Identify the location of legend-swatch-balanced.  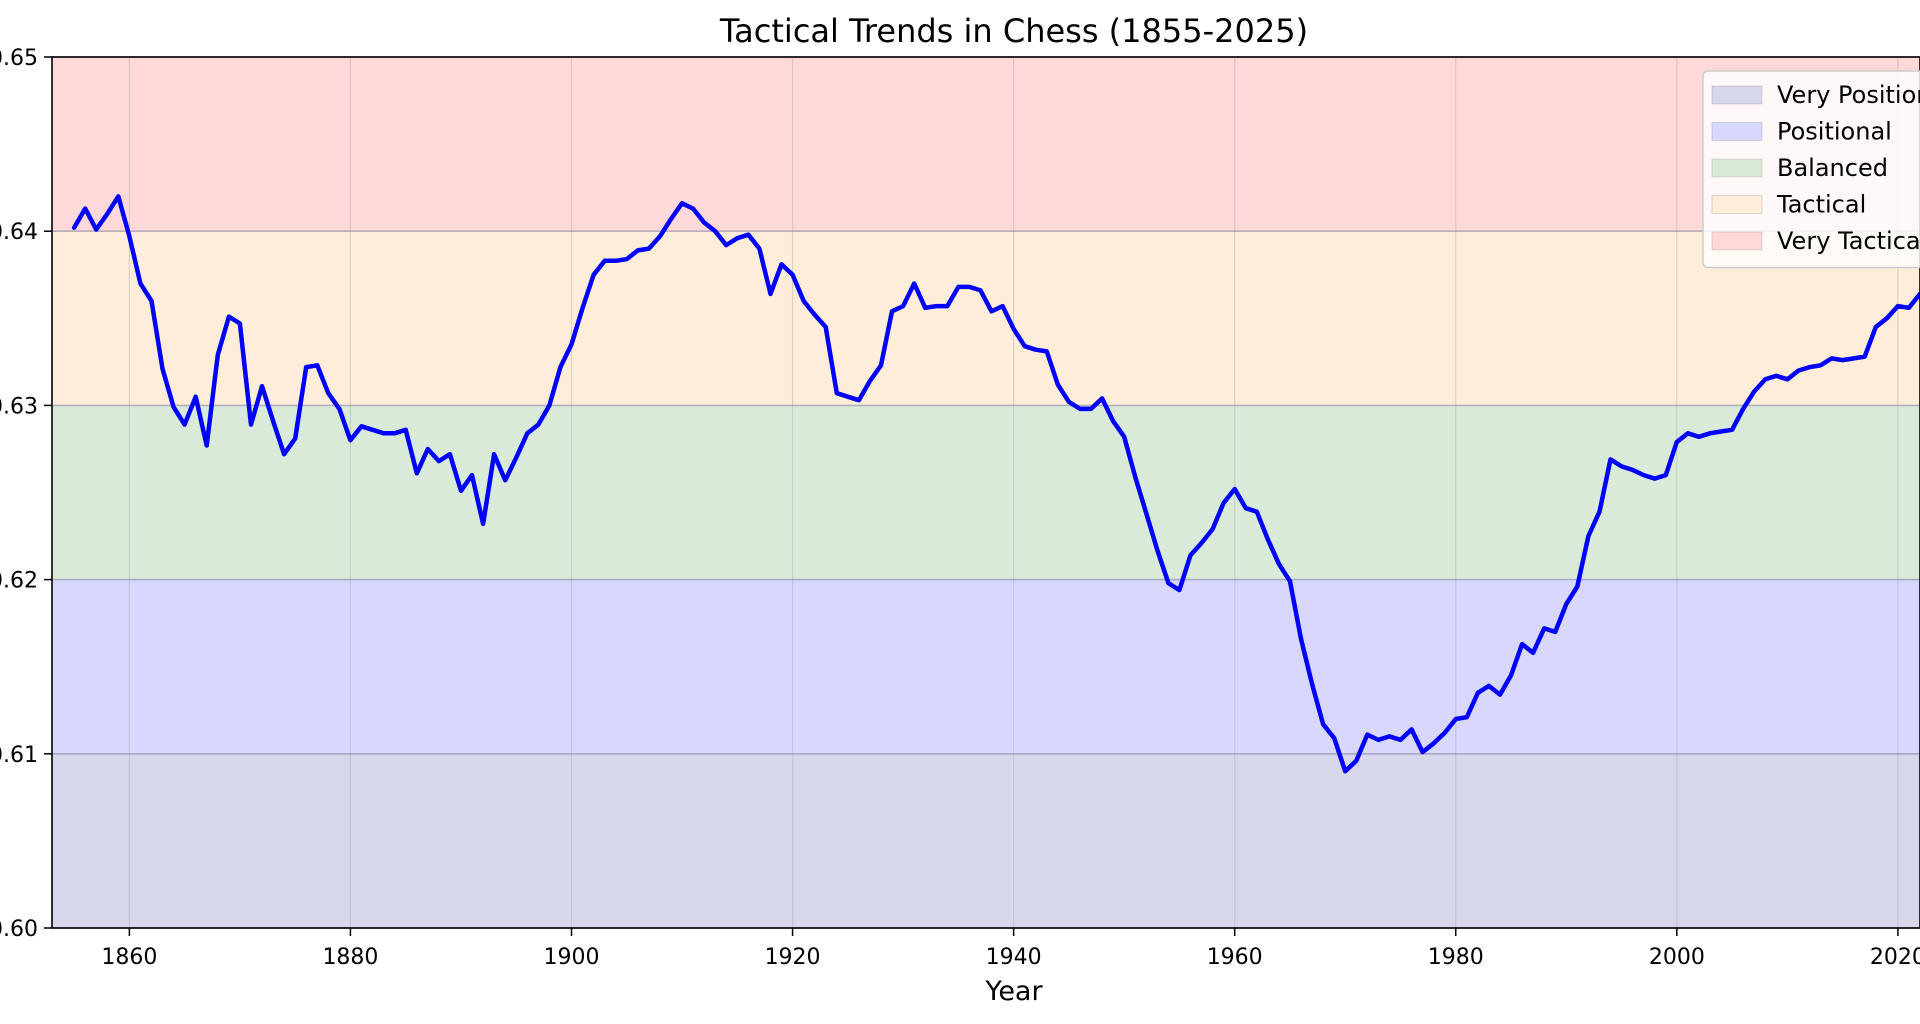
(1737, 168).